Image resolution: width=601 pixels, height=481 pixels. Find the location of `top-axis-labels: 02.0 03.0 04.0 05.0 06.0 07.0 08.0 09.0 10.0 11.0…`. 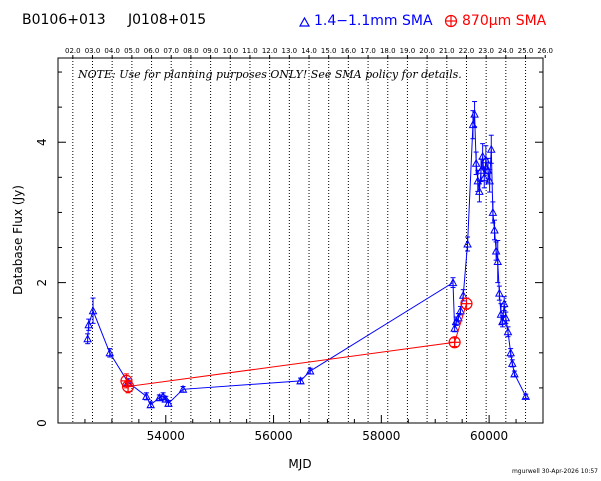

top-axis-labels: 02.0 03.0 04.0 05.0 06.0 07.0 08.0 09.0 10.0 11.0… is located at coordinates (309, 51).